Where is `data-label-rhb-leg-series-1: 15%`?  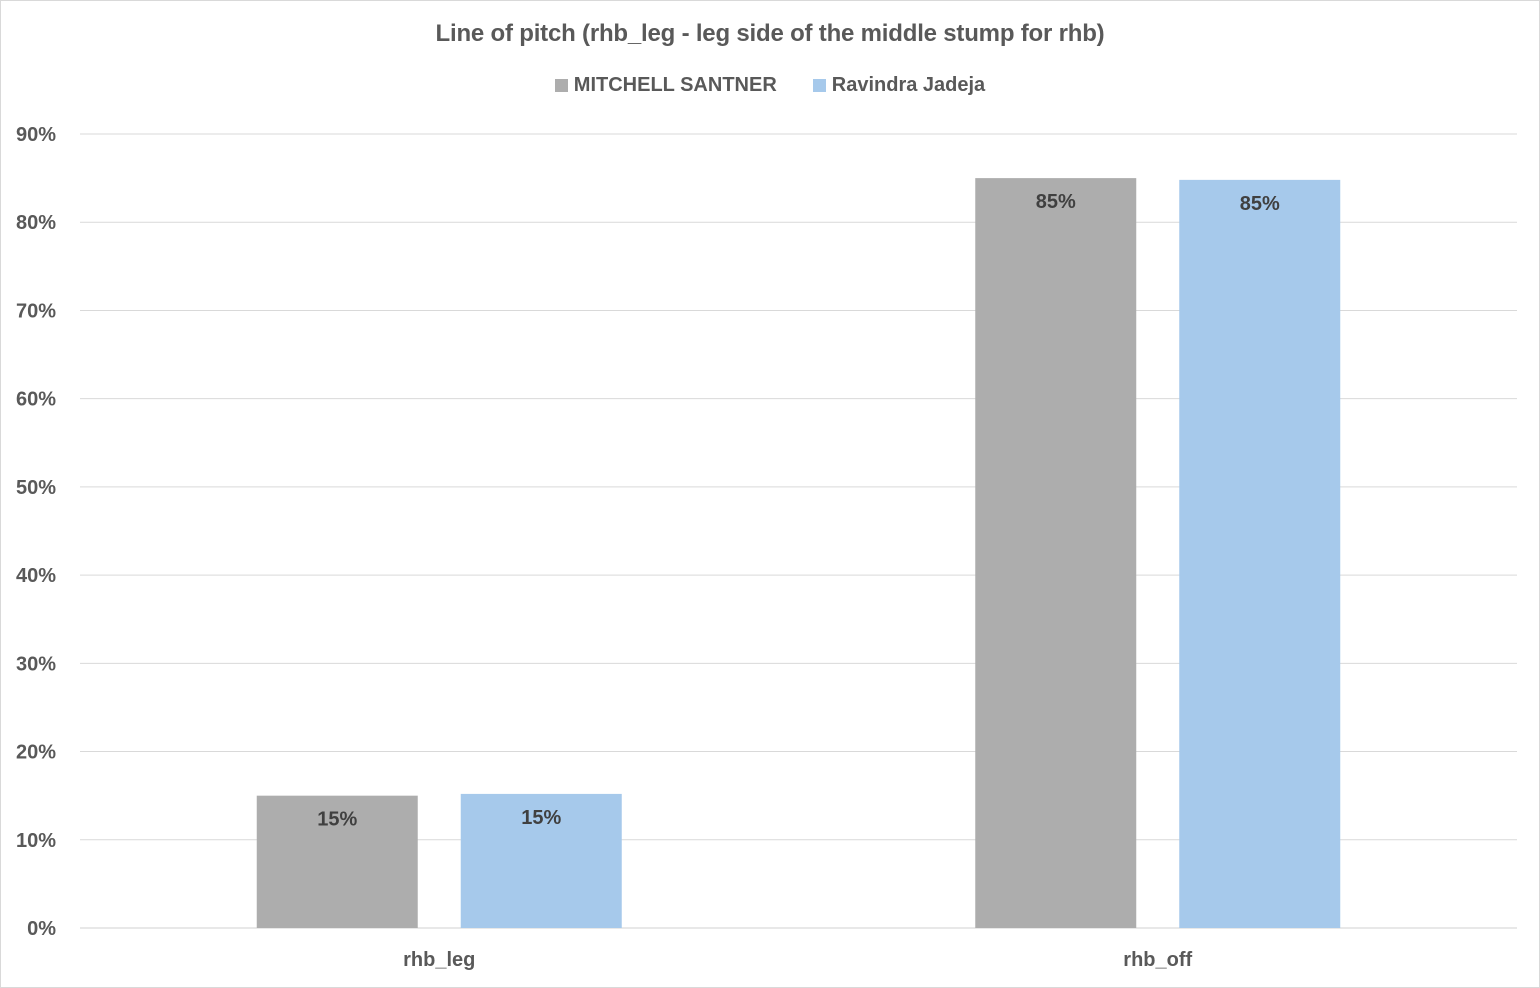 data-label-rhb-leg-series-1: 15% is located at coordinates (337, 820).